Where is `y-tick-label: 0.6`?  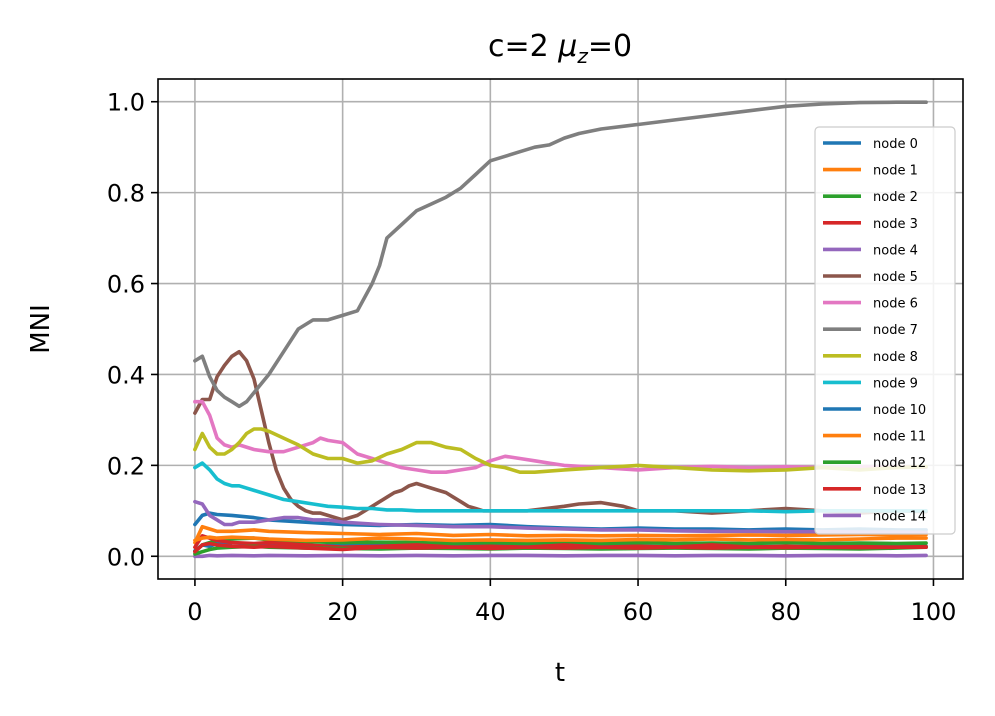
y-tick-label: 0.6 is located at coordinates (126, 285).